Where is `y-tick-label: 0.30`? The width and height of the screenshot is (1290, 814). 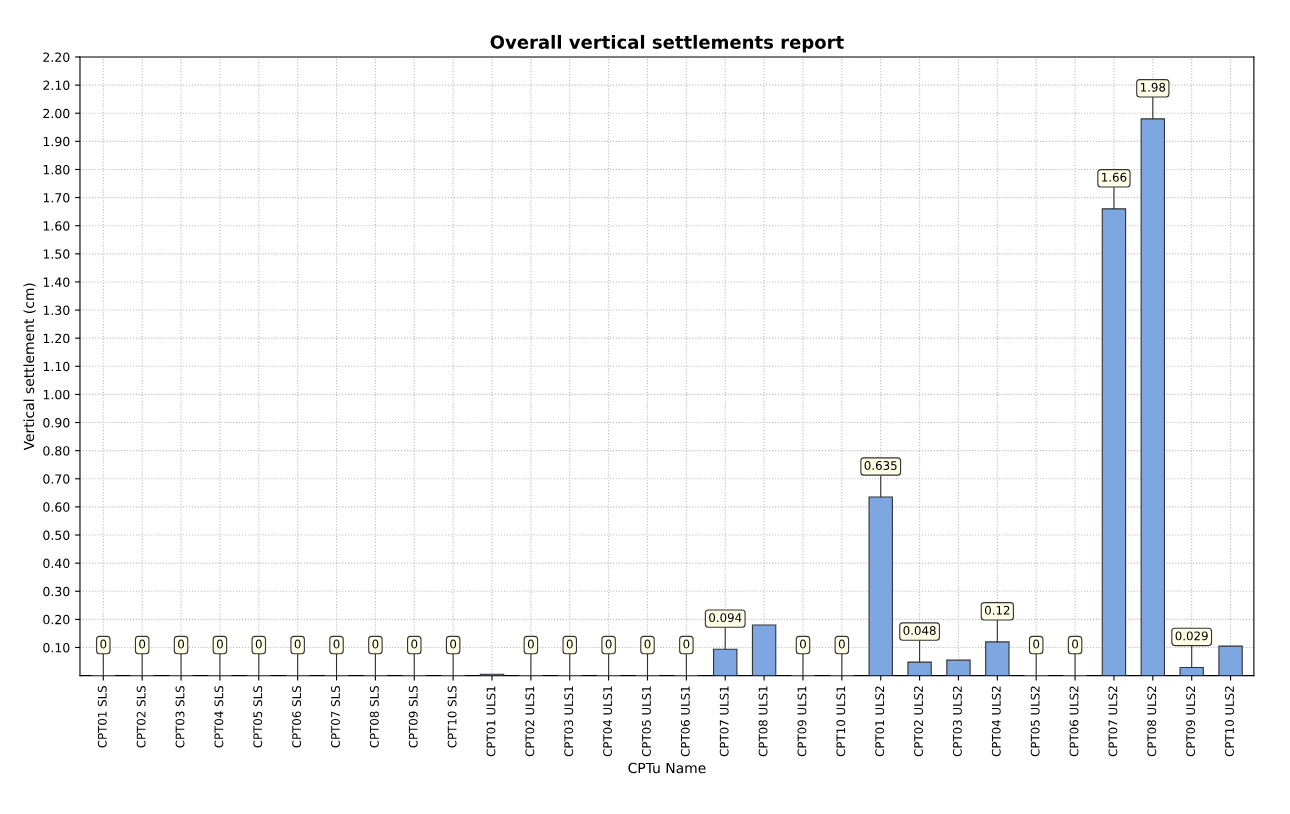
y-tick-label: 0.30 is located at coordinates (56, 591).